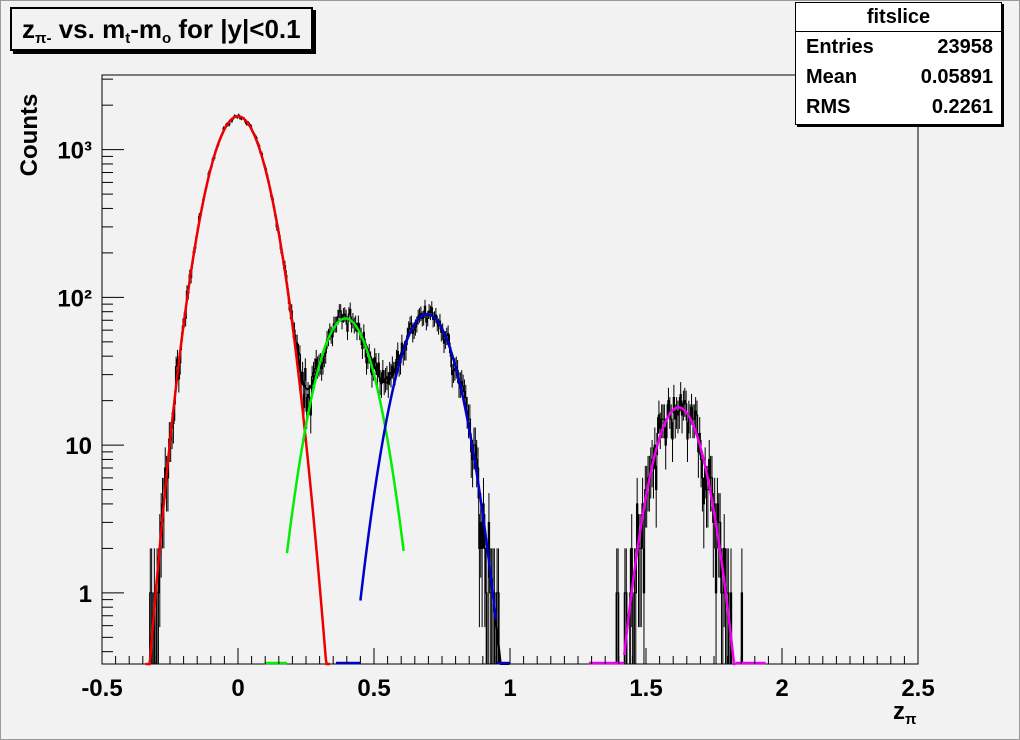  What do you see at coordinates (43, 38) in the screenshot?
I see `title-sub: π-` at bounding box center [43, 38].